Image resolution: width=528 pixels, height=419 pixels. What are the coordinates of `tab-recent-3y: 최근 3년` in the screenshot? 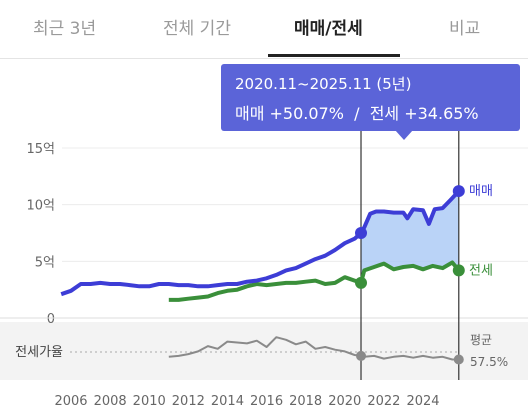 It's located at (65, 29).